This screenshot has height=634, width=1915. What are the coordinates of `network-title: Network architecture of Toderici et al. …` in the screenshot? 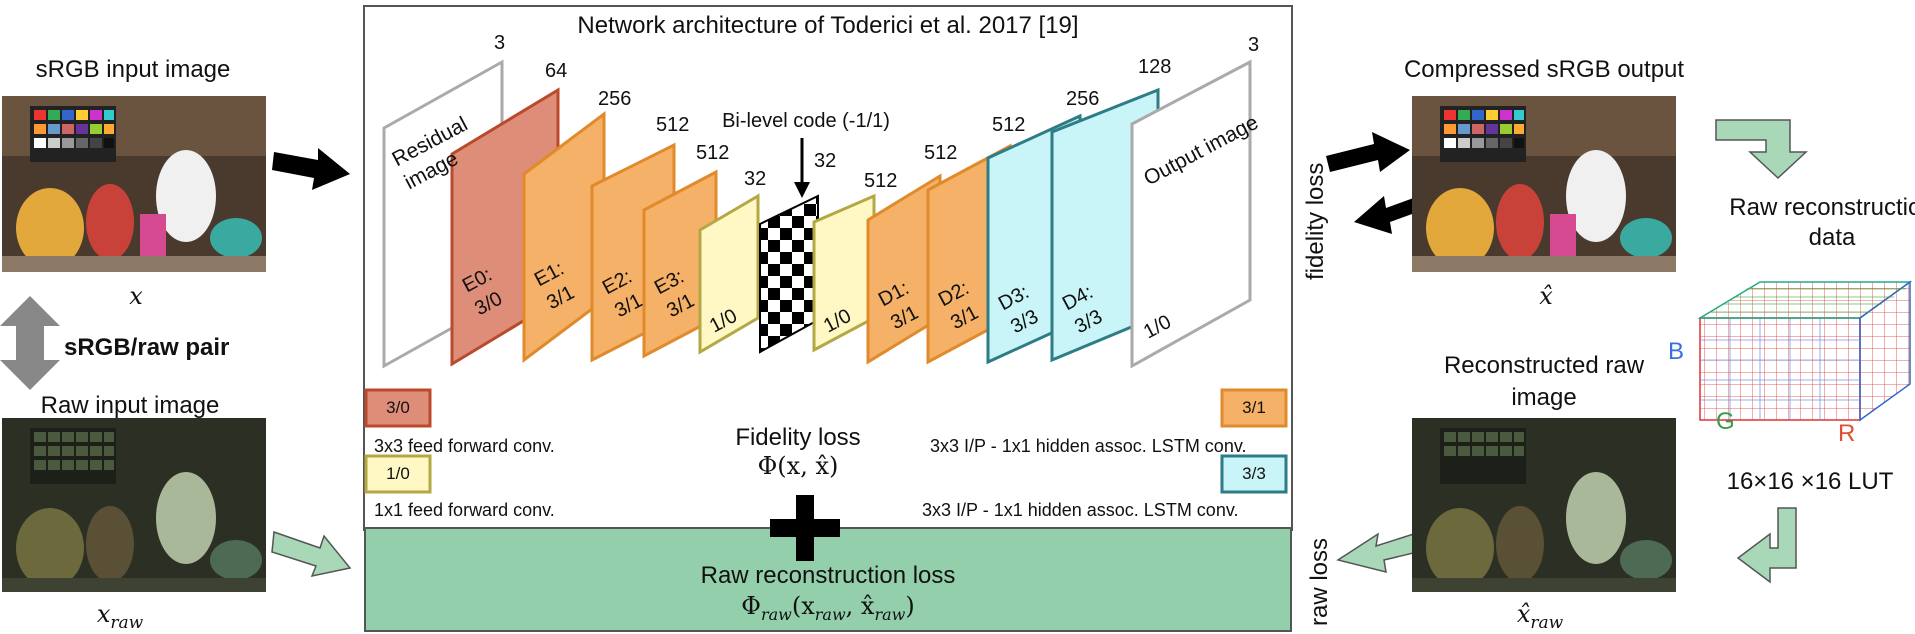 It's located at (828, 25).